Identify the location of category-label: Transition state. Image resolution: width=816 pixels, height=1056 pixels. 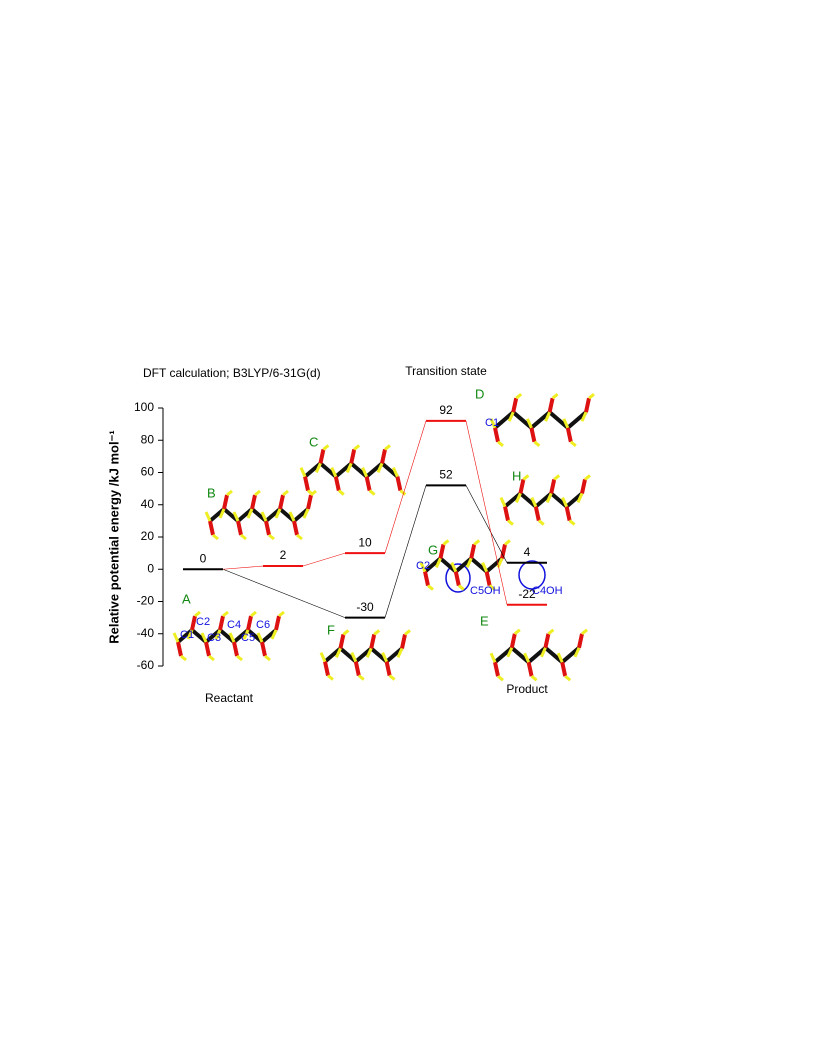
(446, 371).